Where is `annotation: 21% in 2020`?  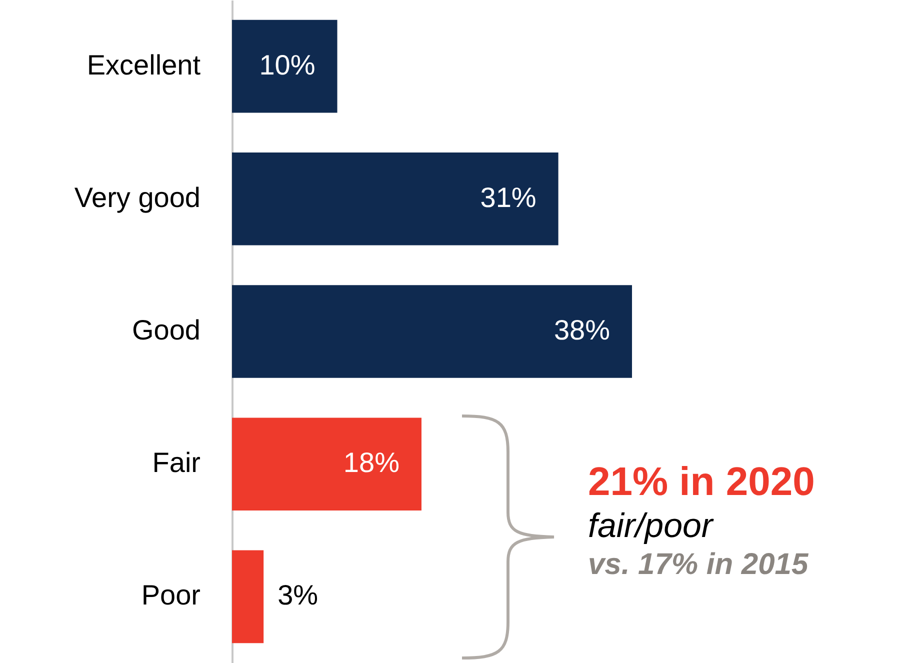
annotation: 21% in 2020 is located at coordinates (701, 482).